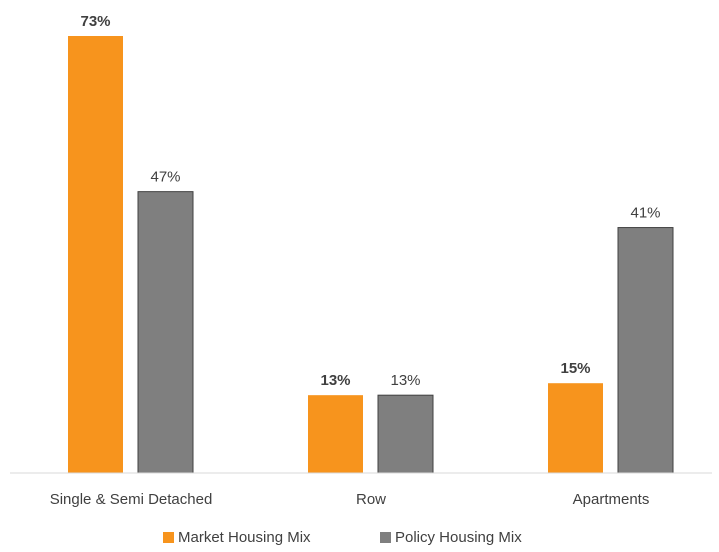  I want to click on data-label: 73%, so click(95, 21).